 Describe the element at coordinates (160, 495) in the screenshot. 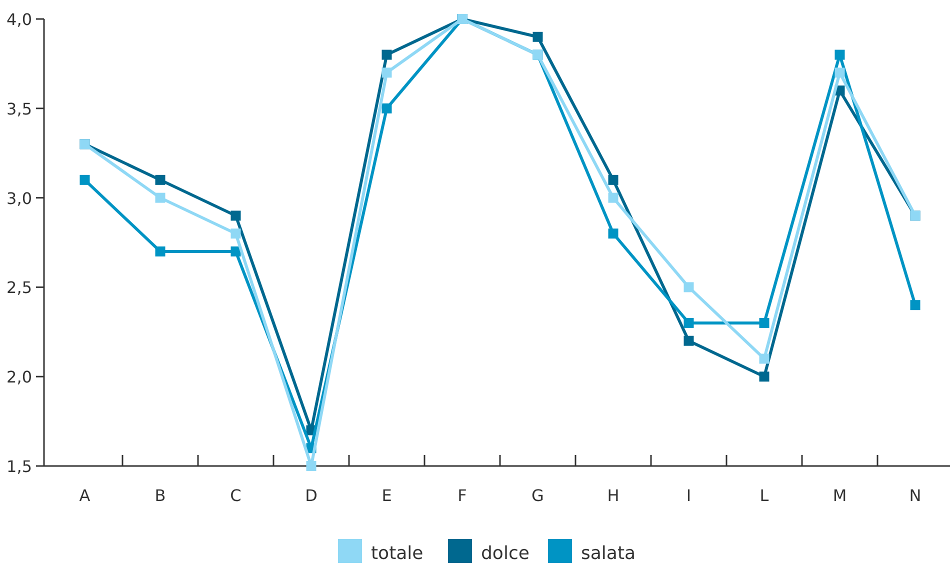

I see `x-tick-label: B` at that location.